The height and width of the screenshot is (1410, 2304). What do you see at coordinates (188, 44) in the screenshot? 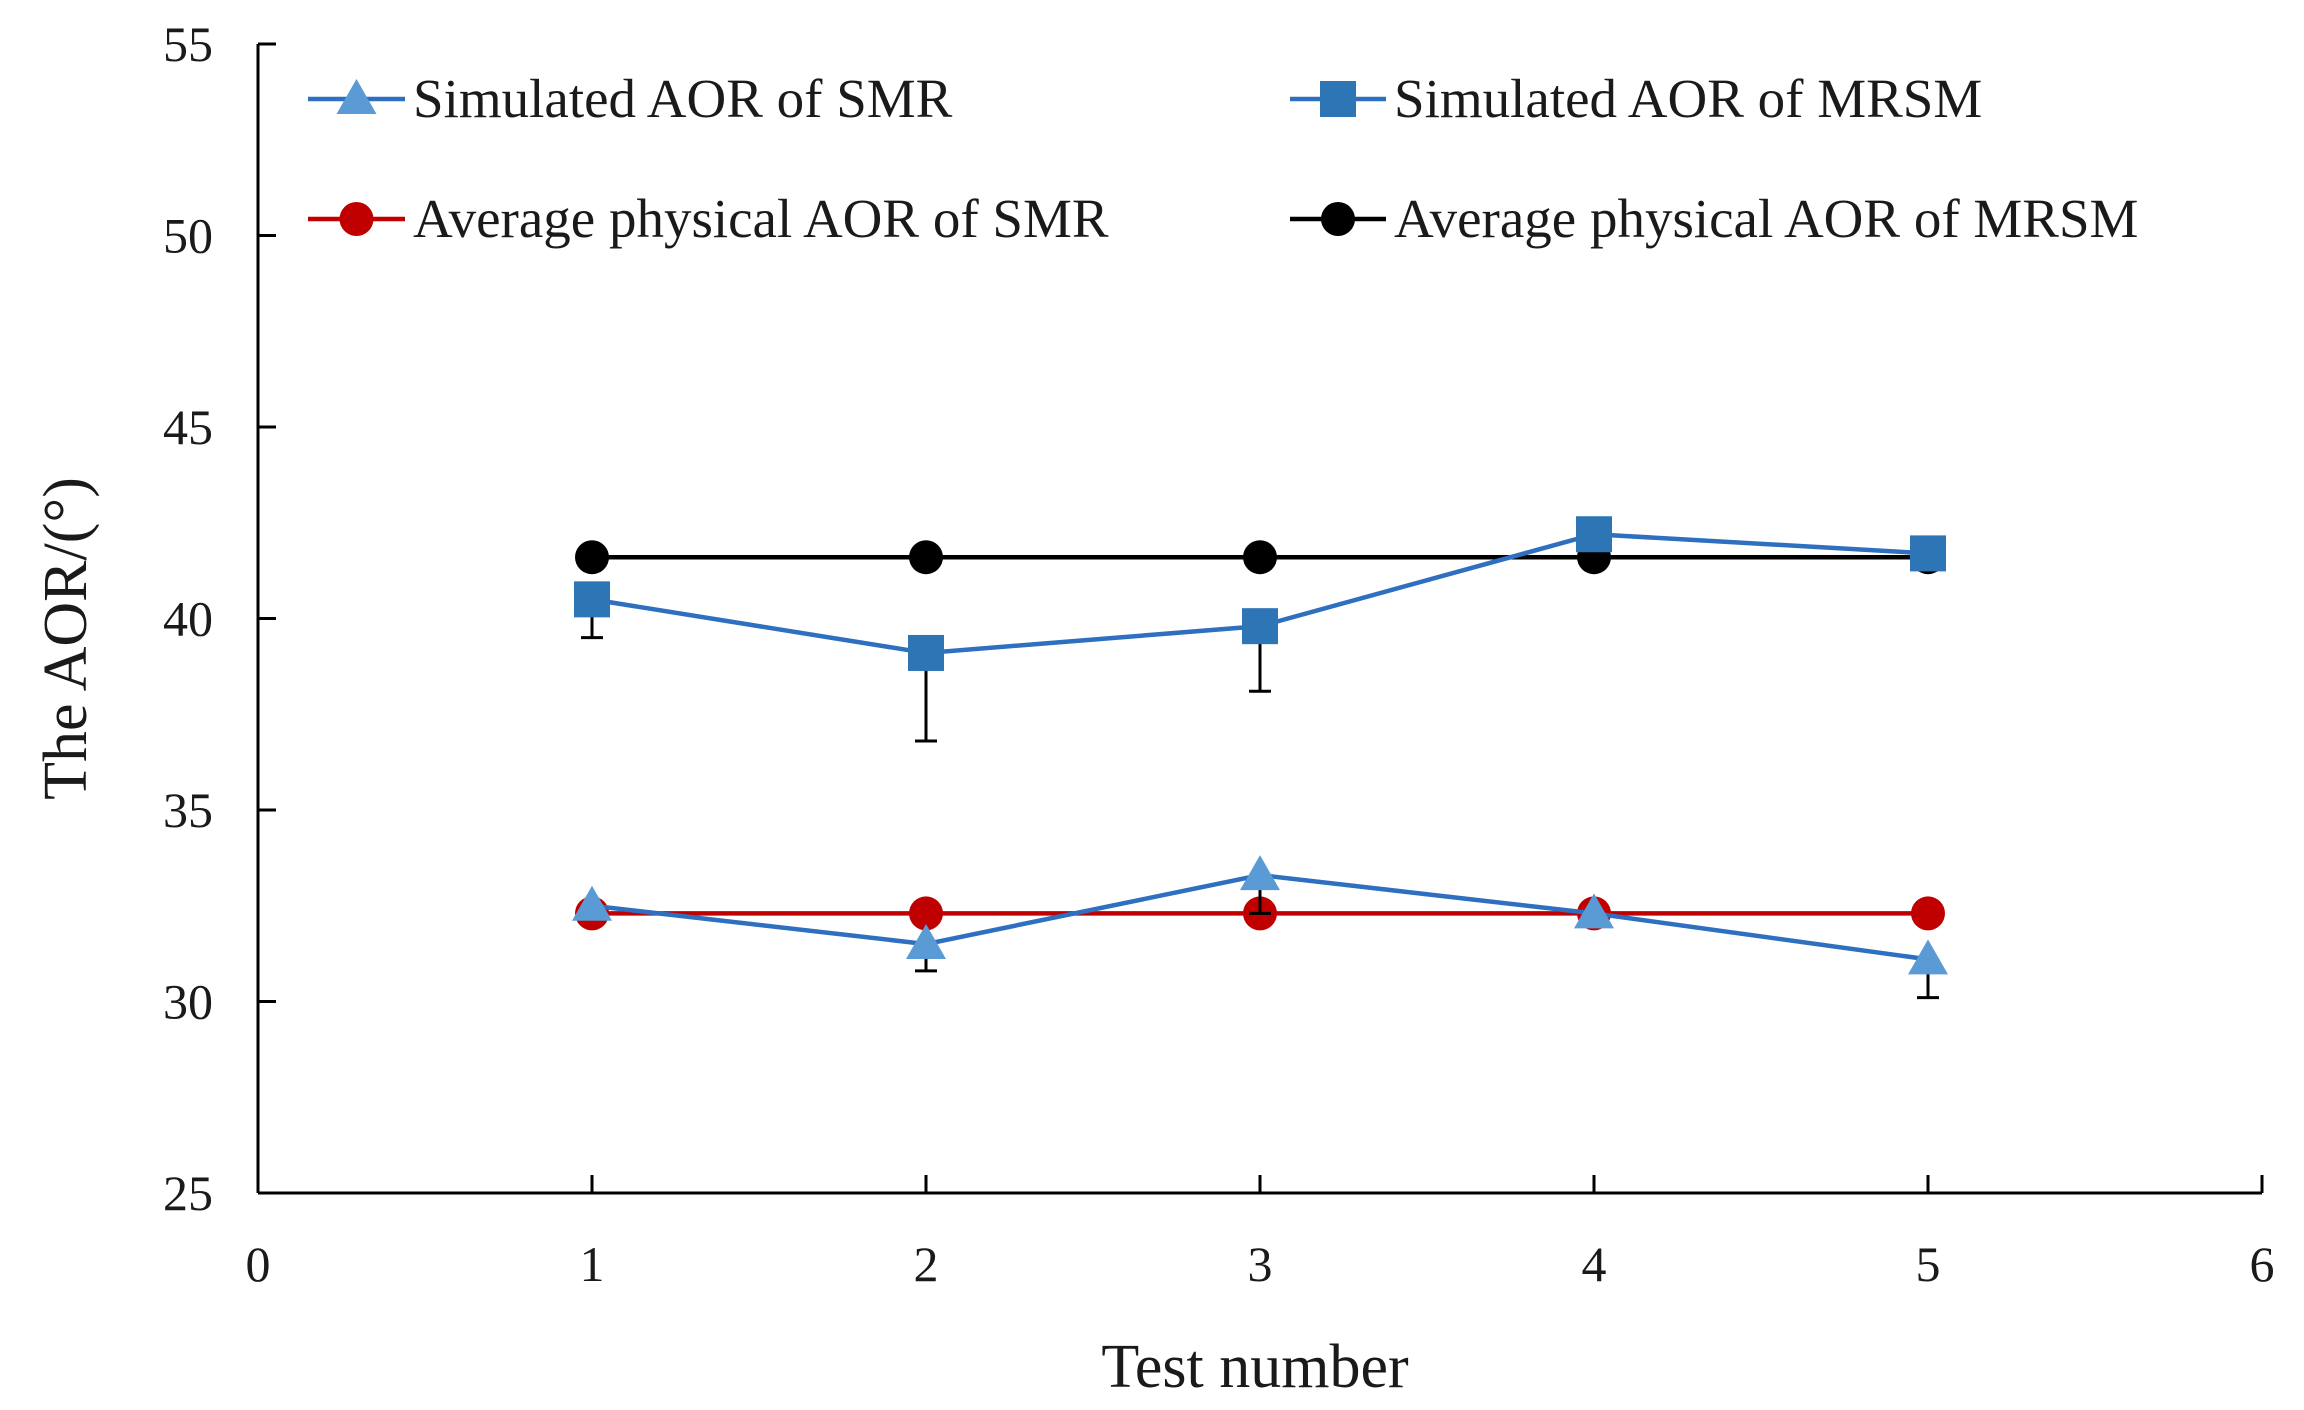
I see `y-tick-label: 55` at bounding box center [188, 44].